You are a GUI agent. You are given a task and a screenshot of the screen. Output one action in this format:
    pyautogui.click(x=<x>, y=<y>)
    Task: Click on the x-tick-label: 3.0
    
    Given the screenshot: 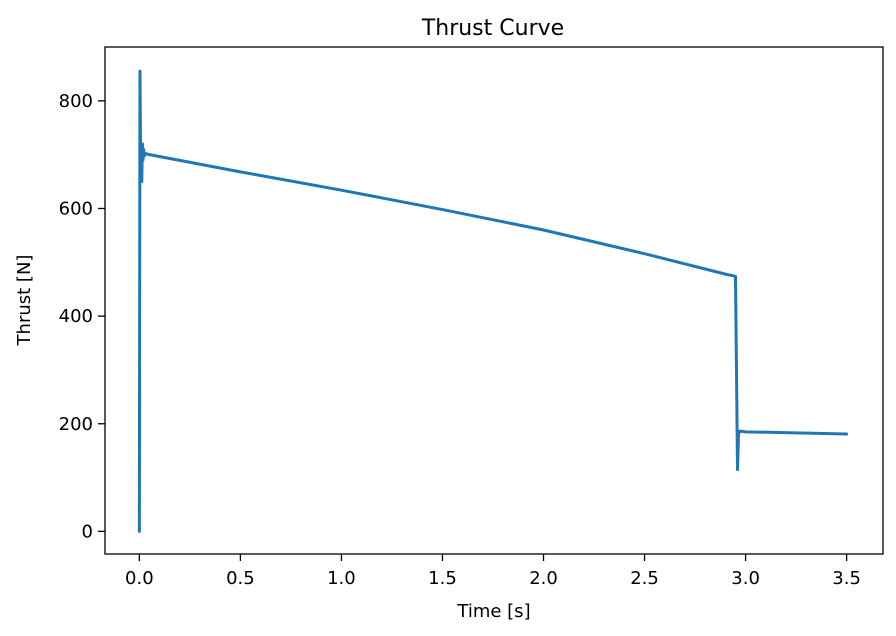 What is the action you would take?
    pyautogui.click(x=745, y=578)
    